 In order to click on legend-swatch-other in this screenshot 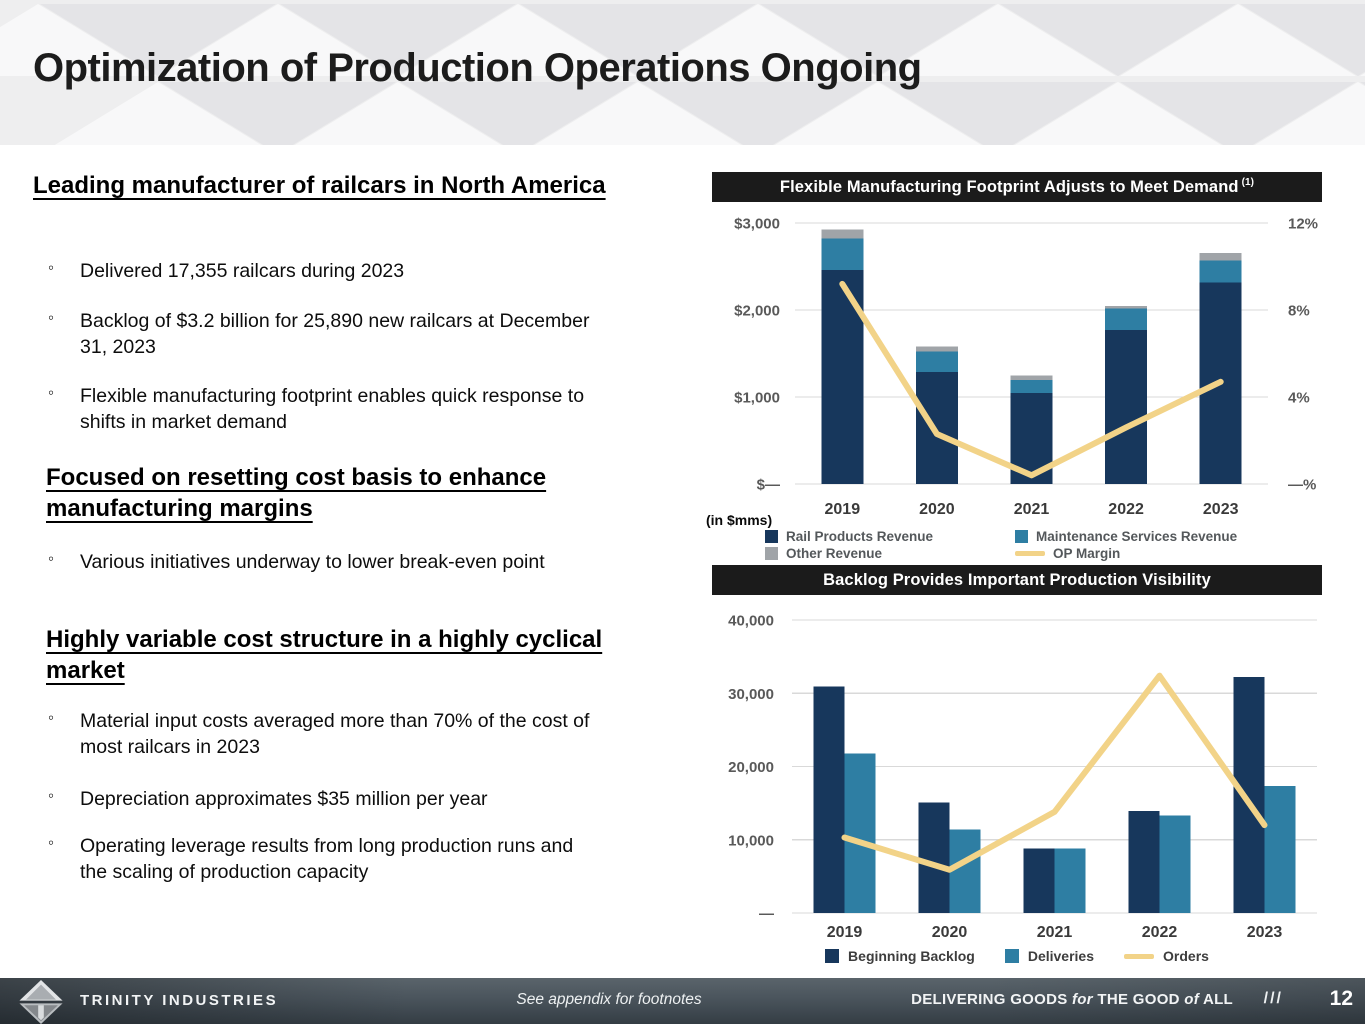, I will do `click(771, 553)`.